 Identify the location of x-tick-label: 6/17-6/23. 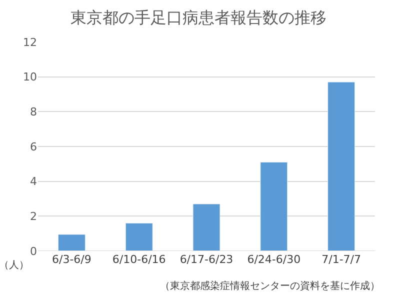
(207, 259).